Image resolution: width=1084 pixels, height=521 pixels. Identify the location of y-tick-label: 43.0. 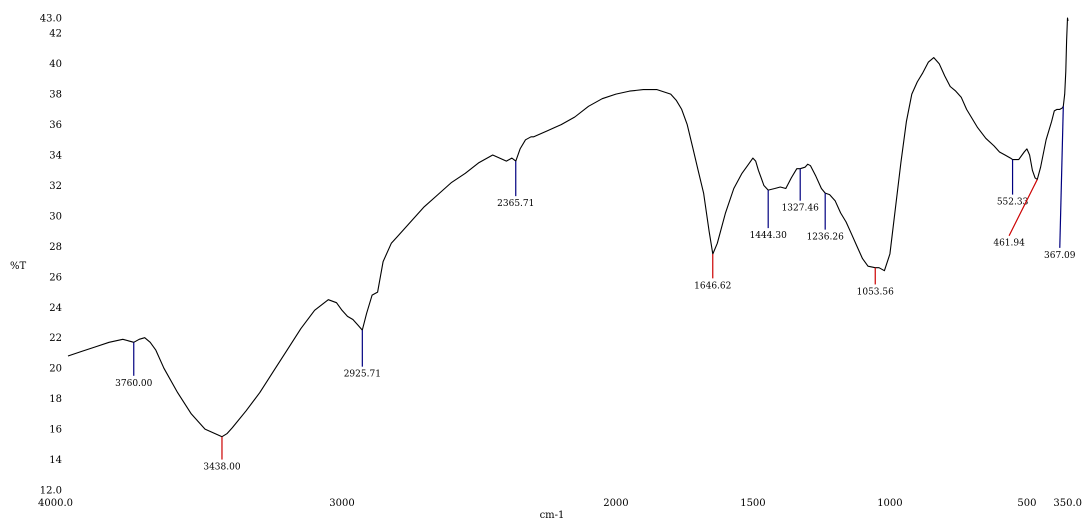
(51, 19).